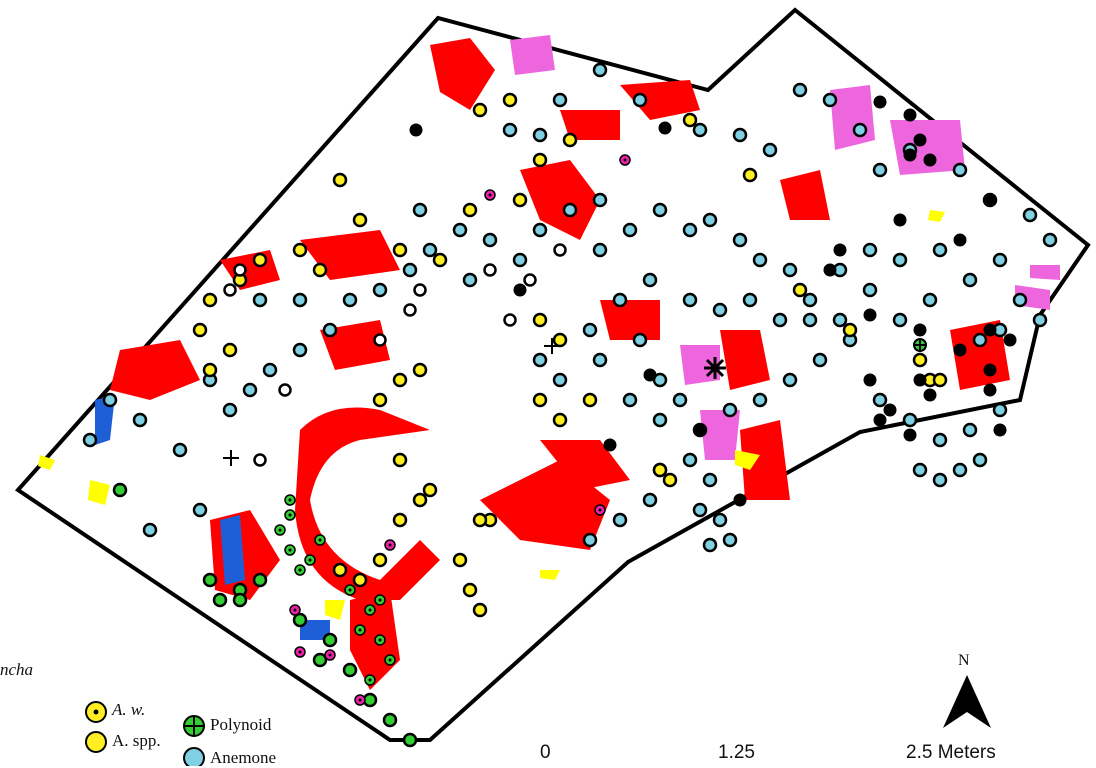  I want to click on scale-label-1-25: 1.25, so click(736, 752).